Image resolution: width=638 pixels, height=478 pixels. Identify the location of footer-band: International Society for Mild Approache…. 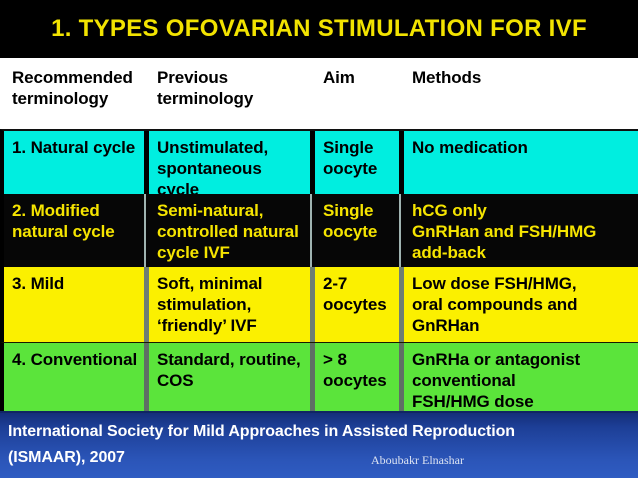
(319, 444).